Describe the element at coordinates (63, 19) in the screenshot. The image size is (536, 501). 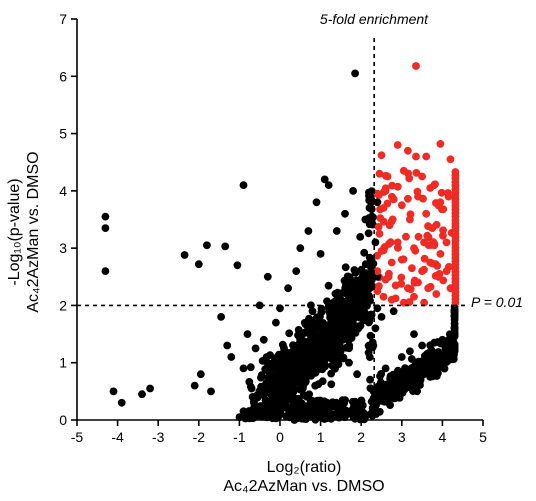
I see `y-tick-label: 7` at that location.